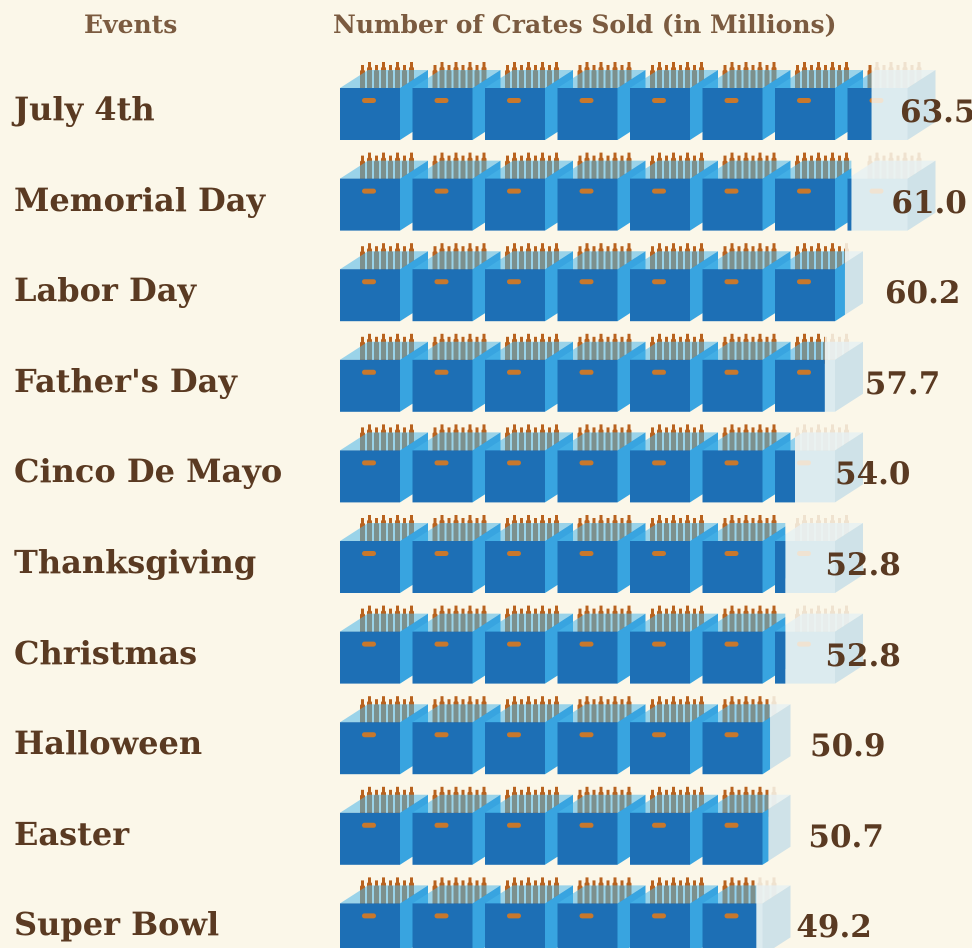 The width and height of the screenshot is (972, 948). Describe the element at coordinates (846, 836) in the screenshot. I see `value-label: 50.7` at that location.